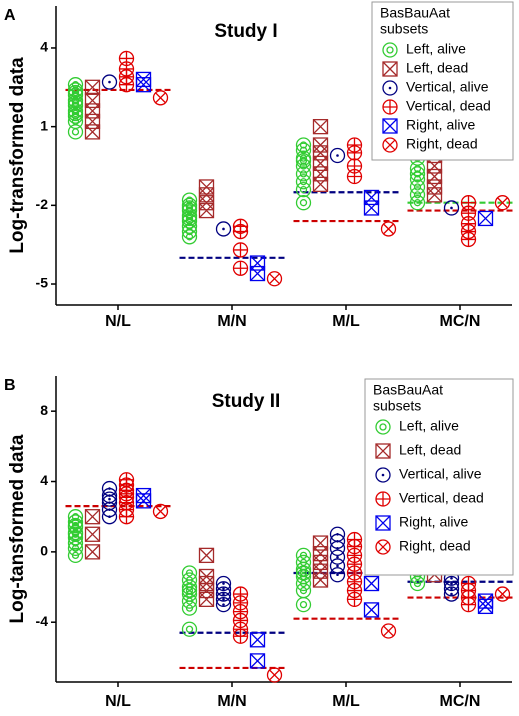 This screenshot has height=716, width=519. I want to click on x-tick-label: N/L, so click(118, 321).